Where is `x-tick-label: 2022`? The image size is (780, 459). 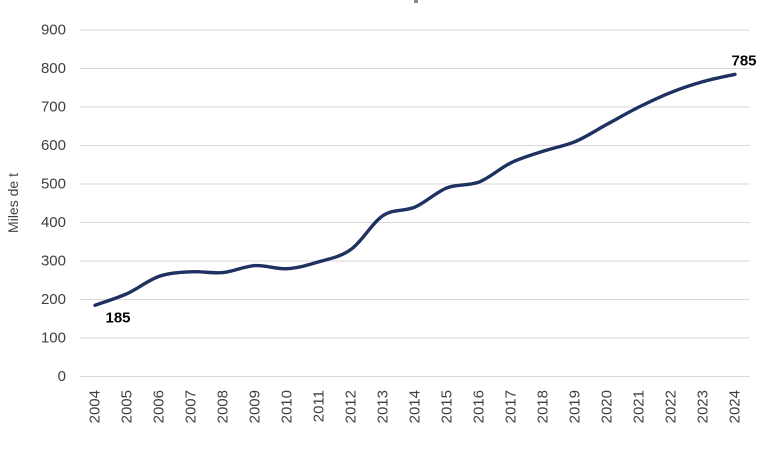
x-tick-label: 2022 is located at coordinates (671, 406).